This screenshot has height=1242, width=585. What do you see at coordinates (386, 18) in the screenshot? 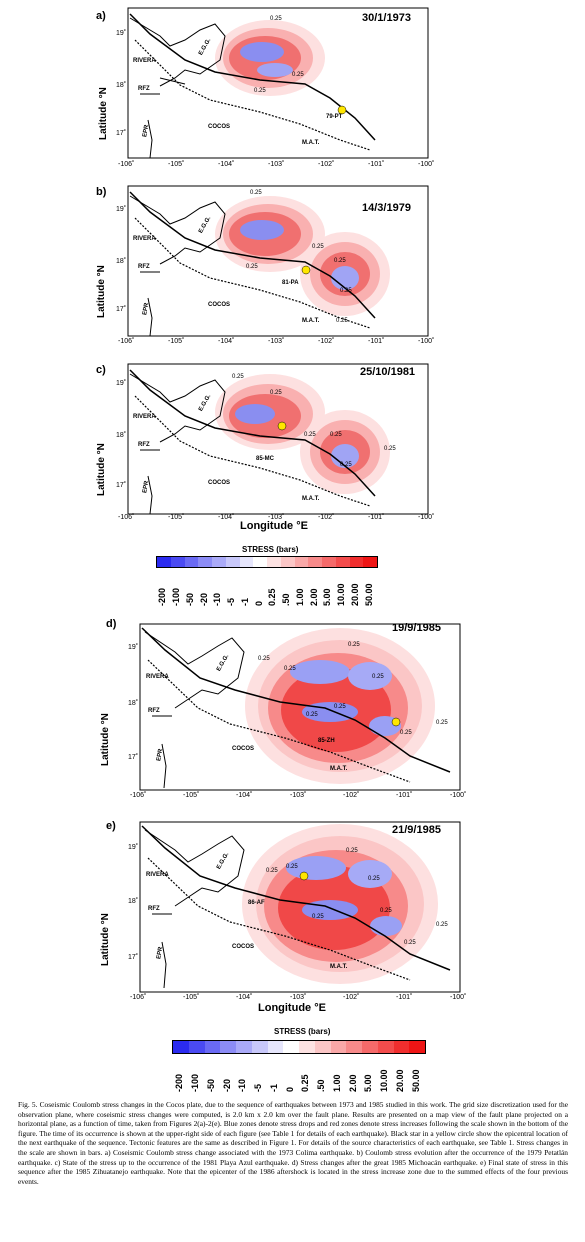
I see `panel-date: 30/1/1973` at bounding box center [386, 18].